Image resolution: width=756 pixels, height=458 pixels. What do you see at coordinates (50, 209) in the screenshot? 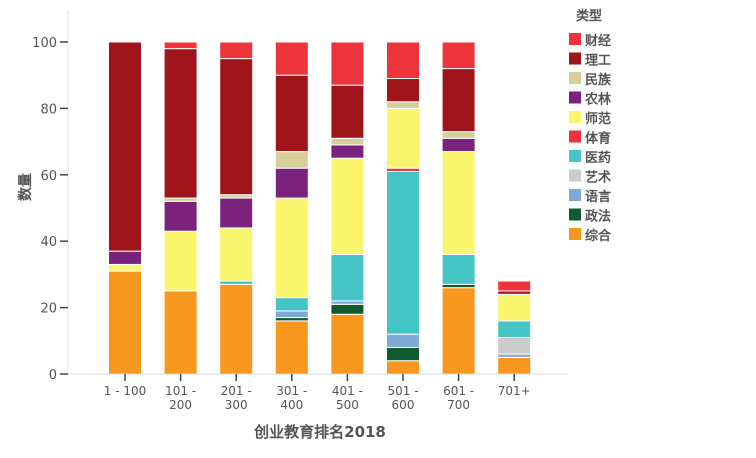
I see `y-axis-ticks: 0 20 40 60 80 100` at bounding box center [50, 209].